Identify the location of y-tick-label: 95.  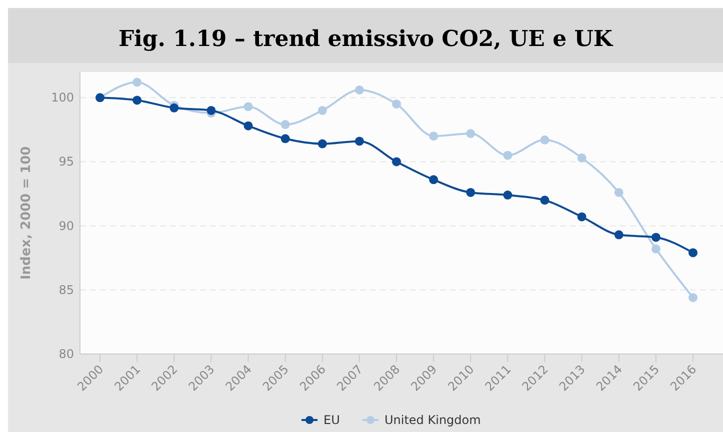
(66, 161).